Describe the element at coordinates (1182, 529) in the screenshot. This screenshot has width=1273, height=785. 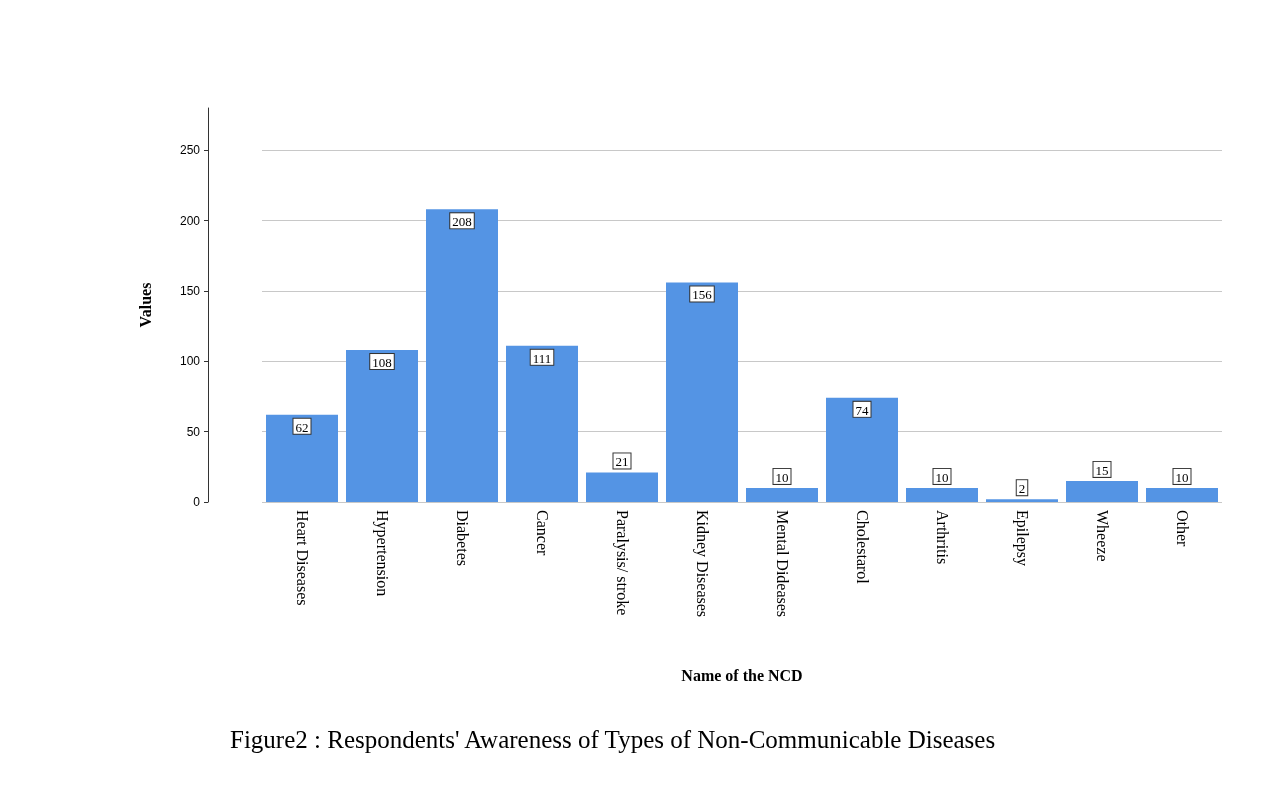
I see `x-tick-label: Other` at that location.